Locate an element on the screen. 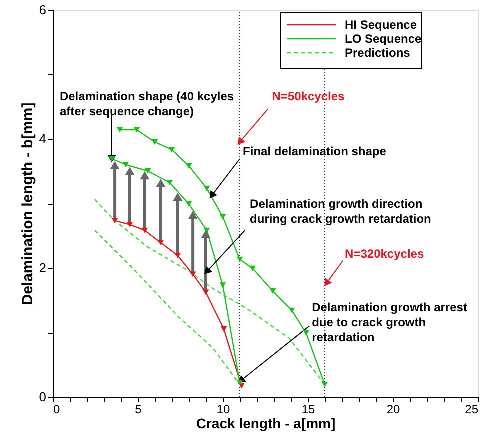 Image resolution: width=486 pixels, height=436 pixels. x-tick-label: 20 is located at coordinates (393, 409).